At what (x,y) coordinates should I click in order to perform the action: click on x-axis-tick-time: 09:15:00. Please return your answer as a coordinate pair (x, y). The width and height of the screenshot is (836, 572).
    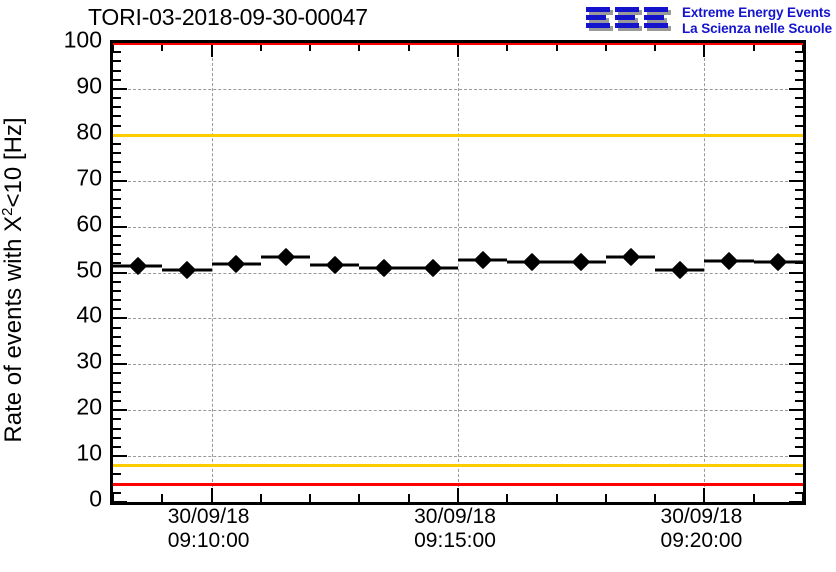
    Looking at the image, I should click on (455, 541).